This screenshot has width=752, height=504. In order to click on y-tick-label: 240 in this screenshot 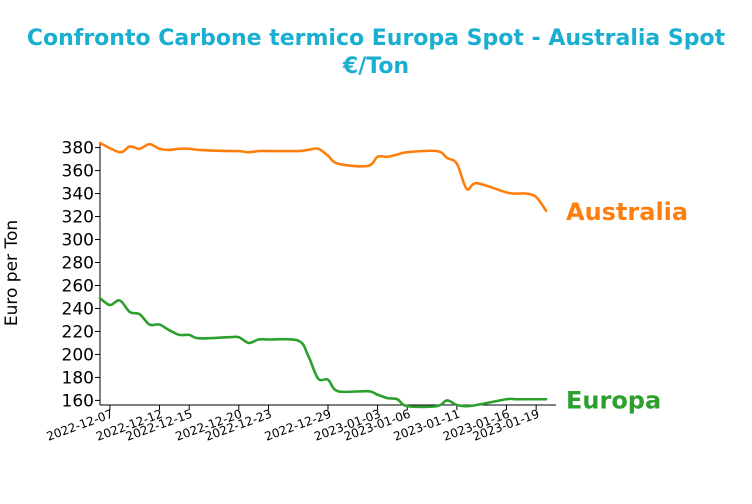, I will do `click(78, 309)`.